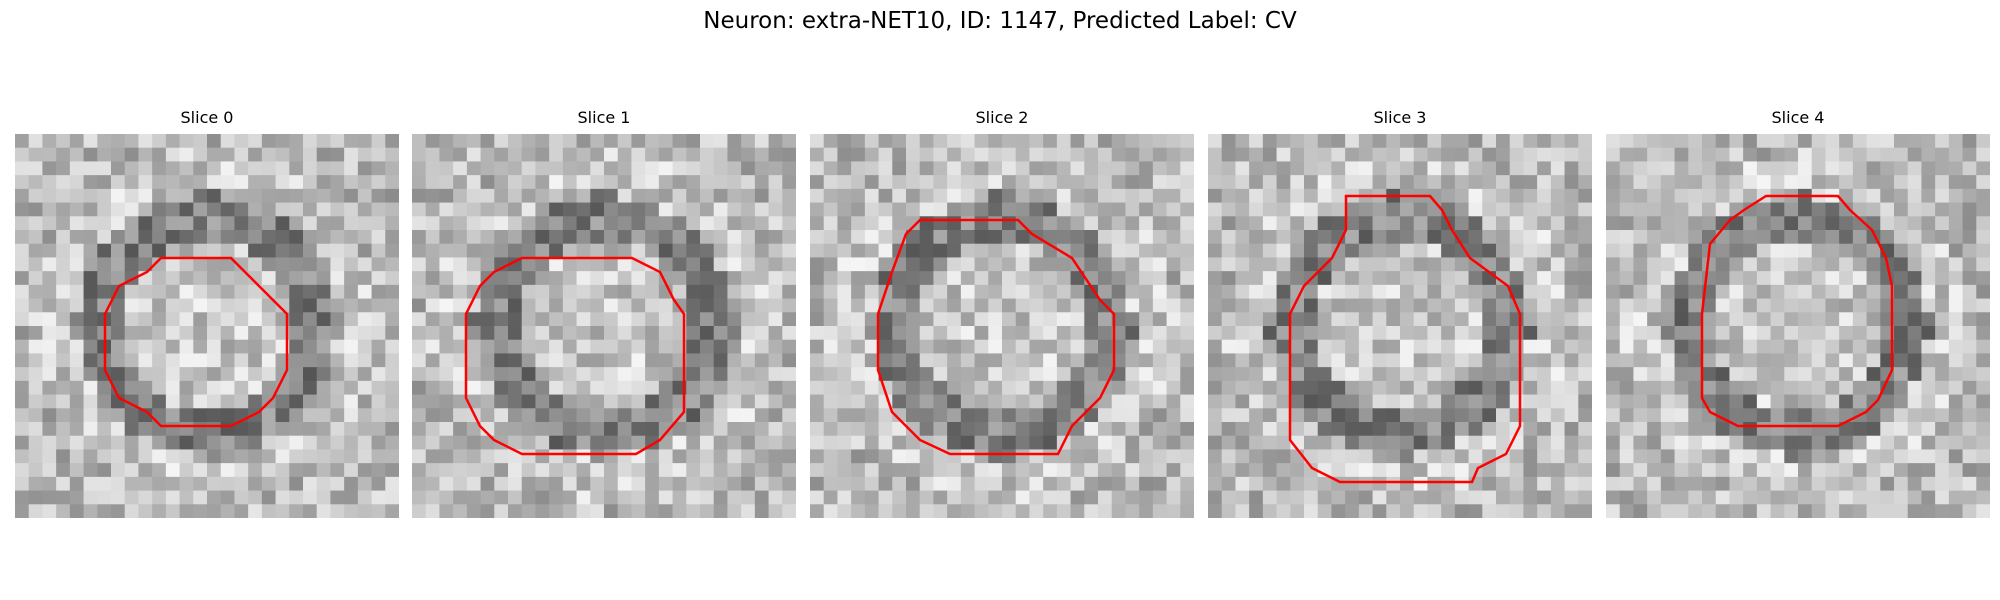 This screenshot has width=2000, height=600. Describe the element at coordinates (207, 117) in the screenshot. I see `slice-title: Slice 0` at that location.